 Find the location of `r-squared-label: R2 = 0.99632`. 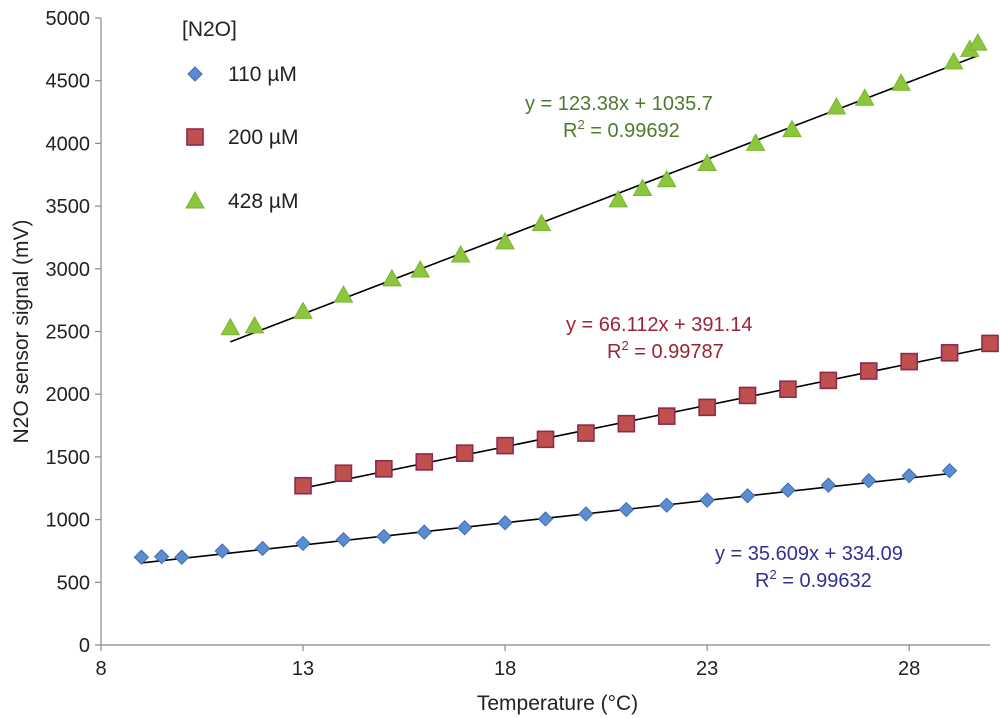

r-squared-label: R2 = 0.99632 is located at coordinates (813, 579).